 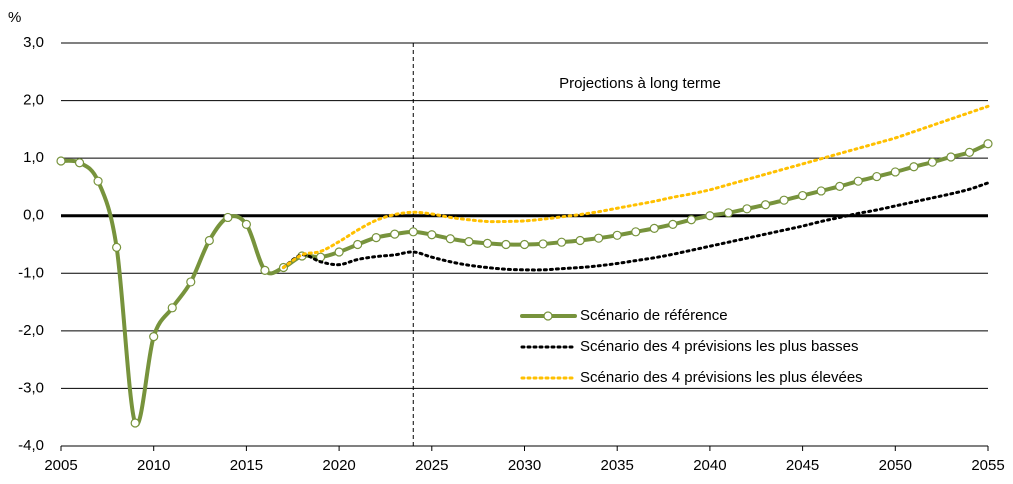 I want to click on x-tick-label: 2040, so click(x=709, y=465).